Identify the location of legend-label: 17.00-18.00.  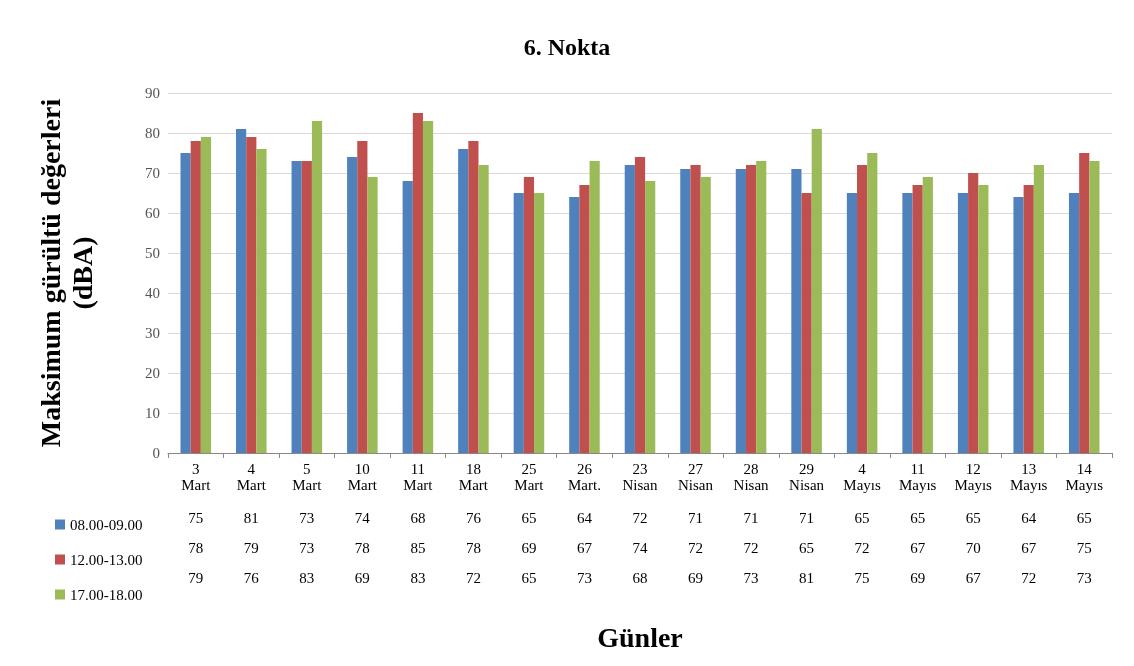
(106, 594).